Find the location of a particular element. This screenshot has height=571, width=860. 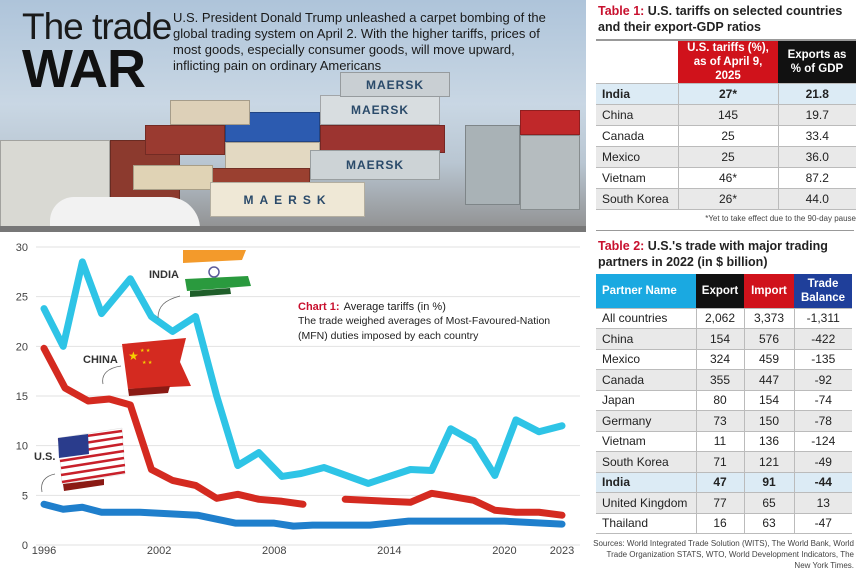

table-cell: 36.0 is located at coordinates (817, 157).